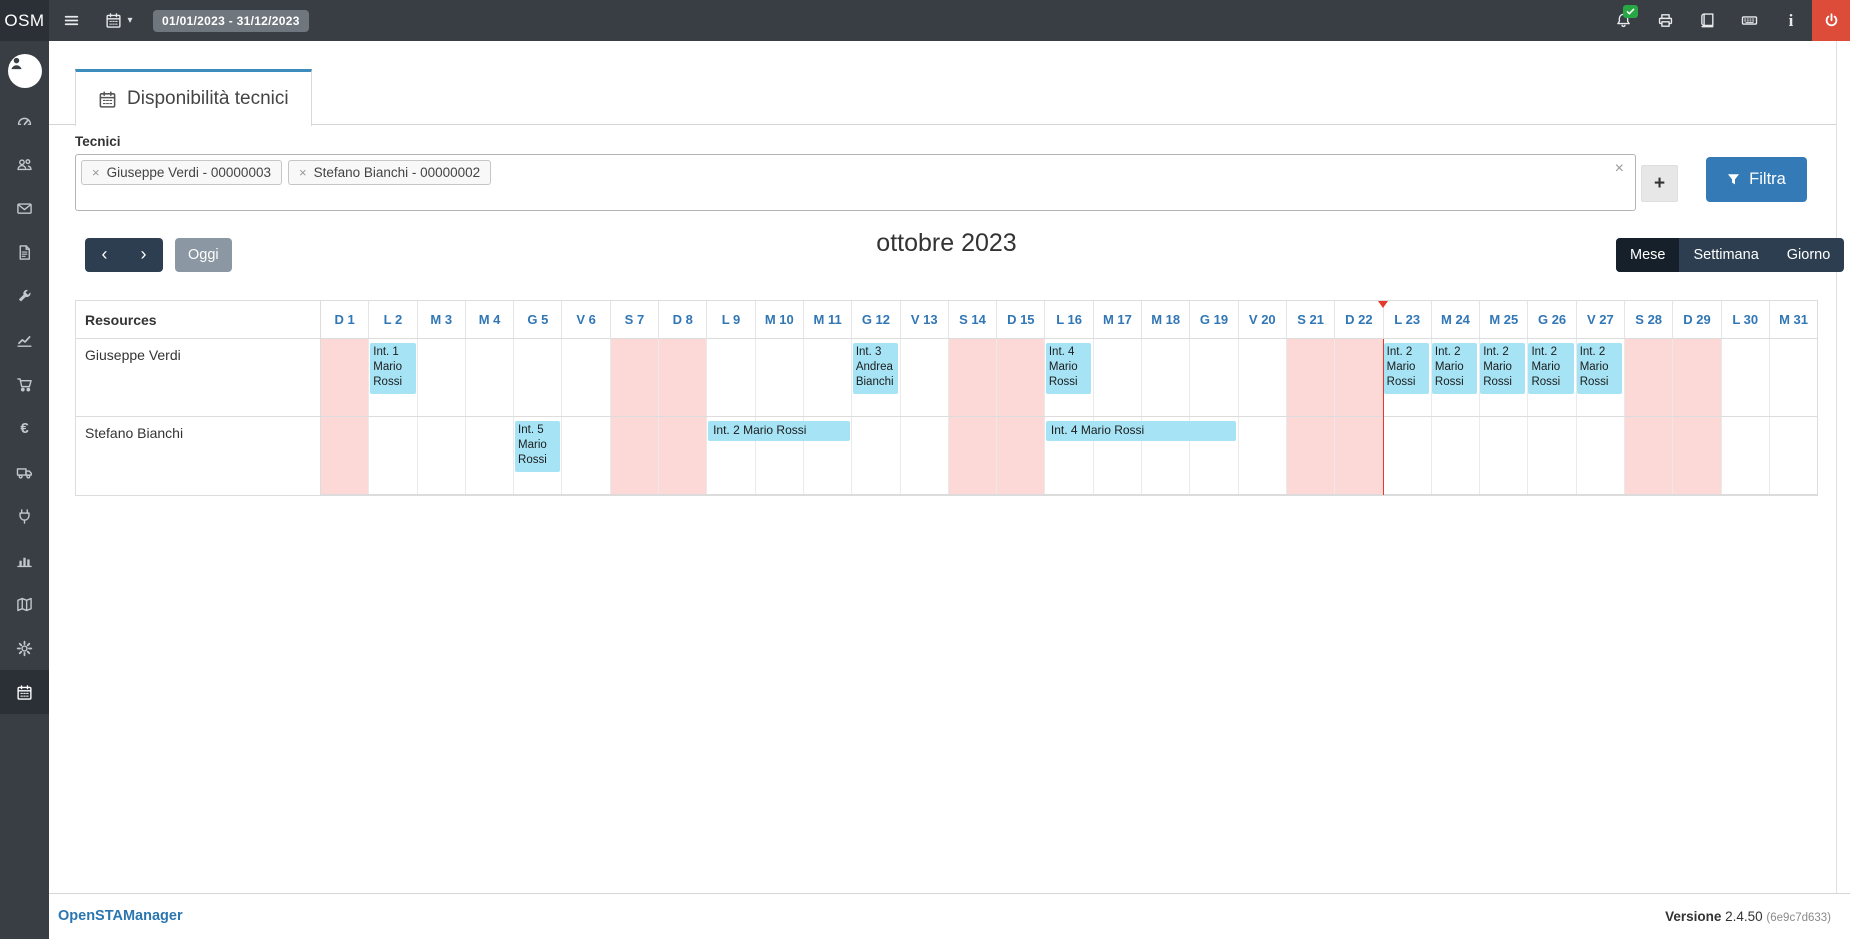 The width and height of the screenshot is (1850, 939). What do you see at coordinates (24, 428) in the screenshot?
I see `sidebar-item-fatture: €` at bounding box center [24, 428].